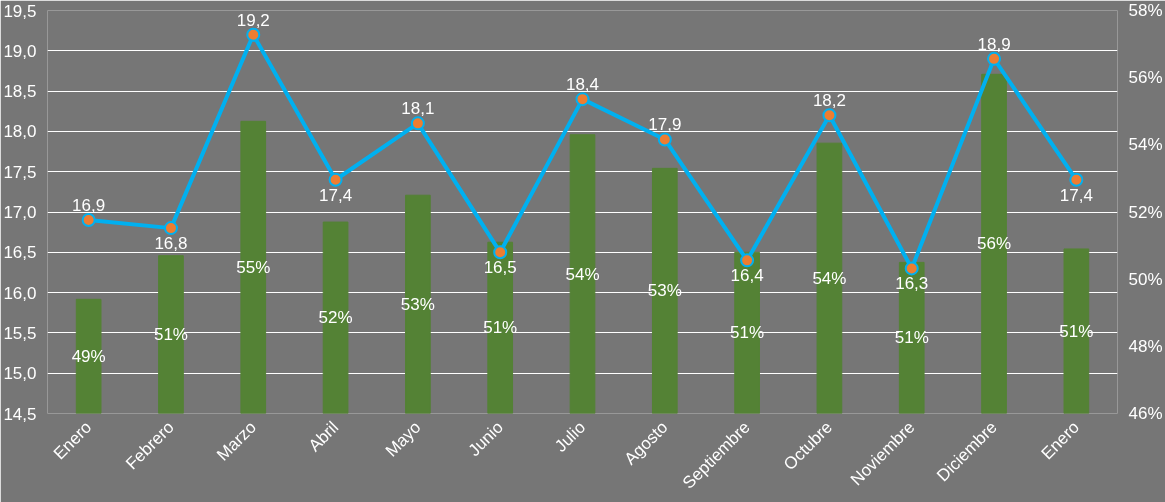 Image resolution: width=1165 pixels, height=502 pixels. I want to click on y2-tick-label: 58%, so click(1145, 10).